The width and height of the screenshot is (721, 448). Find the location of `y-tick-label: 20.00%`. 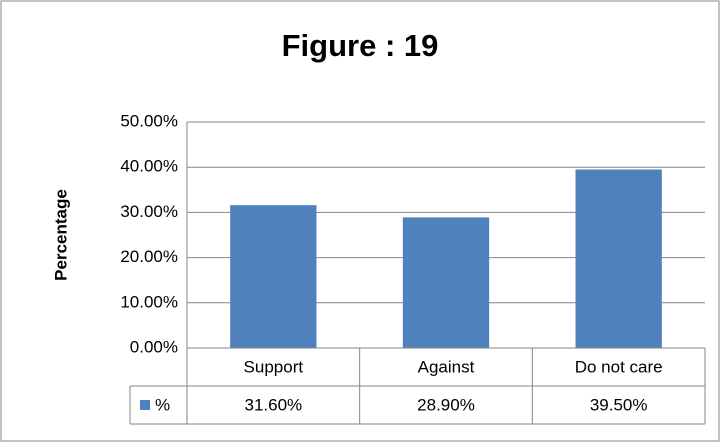

y-tick-label: 20.00% is located at coordinates (149, 256).